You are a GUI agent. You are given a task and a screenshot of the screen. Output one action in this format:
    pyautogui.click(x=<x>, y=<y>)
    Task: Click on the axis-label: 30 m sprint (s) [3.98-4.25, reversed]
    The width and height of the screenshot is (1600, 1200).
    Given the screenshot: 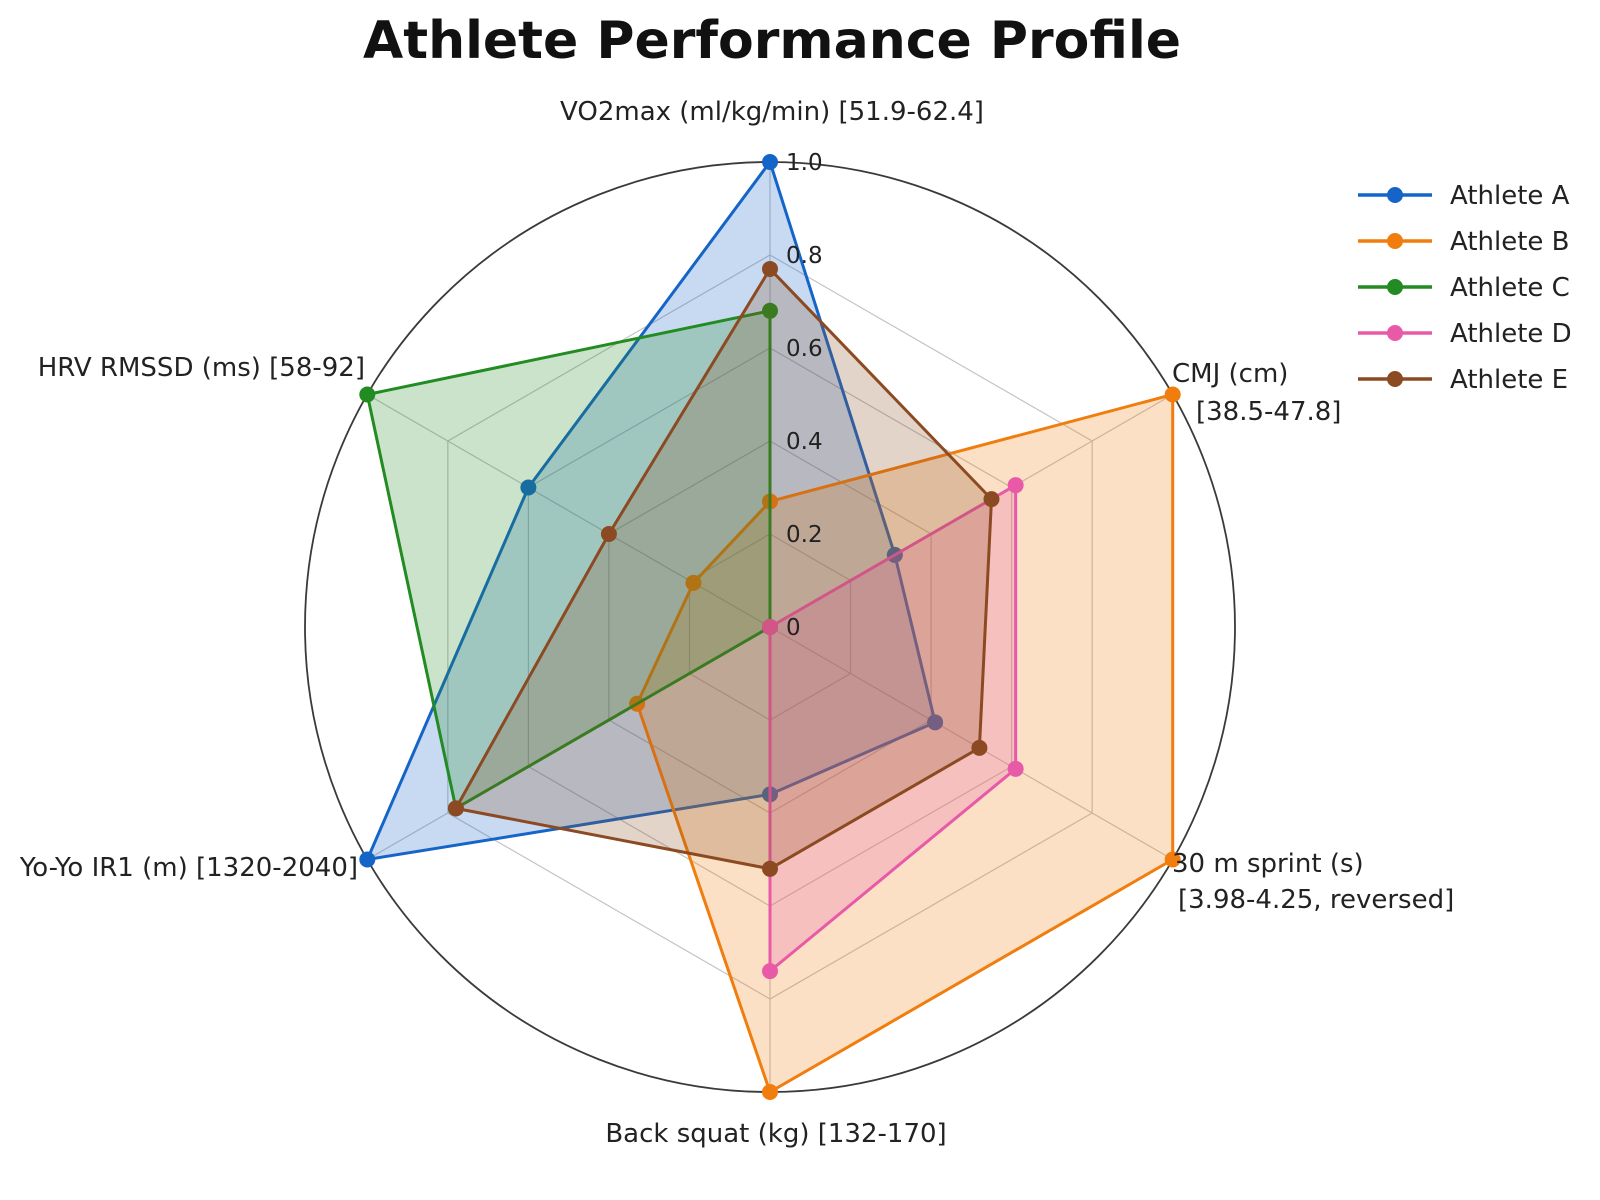 What is the action you would take?
    pyautogui.click(x=1313, y=882)
    